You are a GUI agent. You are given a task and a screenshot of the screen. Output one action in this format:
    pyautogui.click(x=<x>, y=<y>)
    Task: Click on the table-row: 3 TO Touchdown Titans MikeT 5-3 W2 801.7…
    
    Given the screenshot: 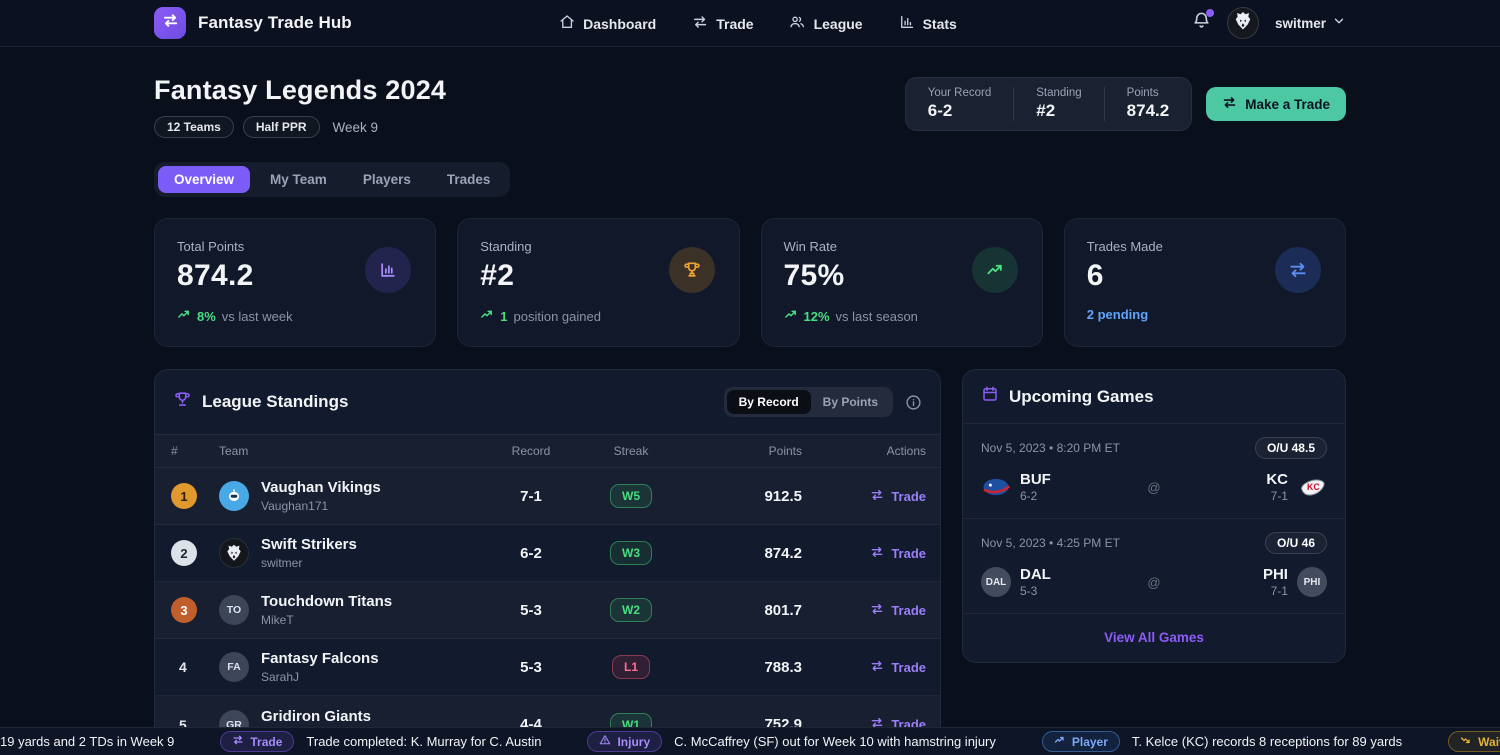 What is the action you would take?
    pyautogui.click(x=547, y=610)
    